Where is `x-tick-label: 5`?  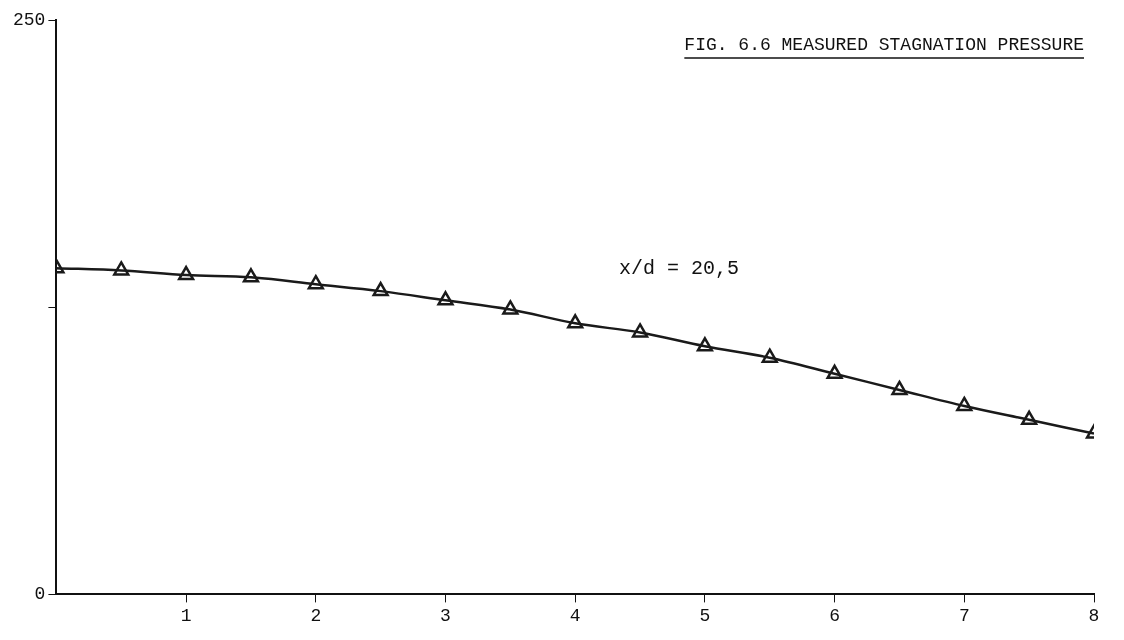
x-tick-label: 5 is located at coordinates (705, 615).